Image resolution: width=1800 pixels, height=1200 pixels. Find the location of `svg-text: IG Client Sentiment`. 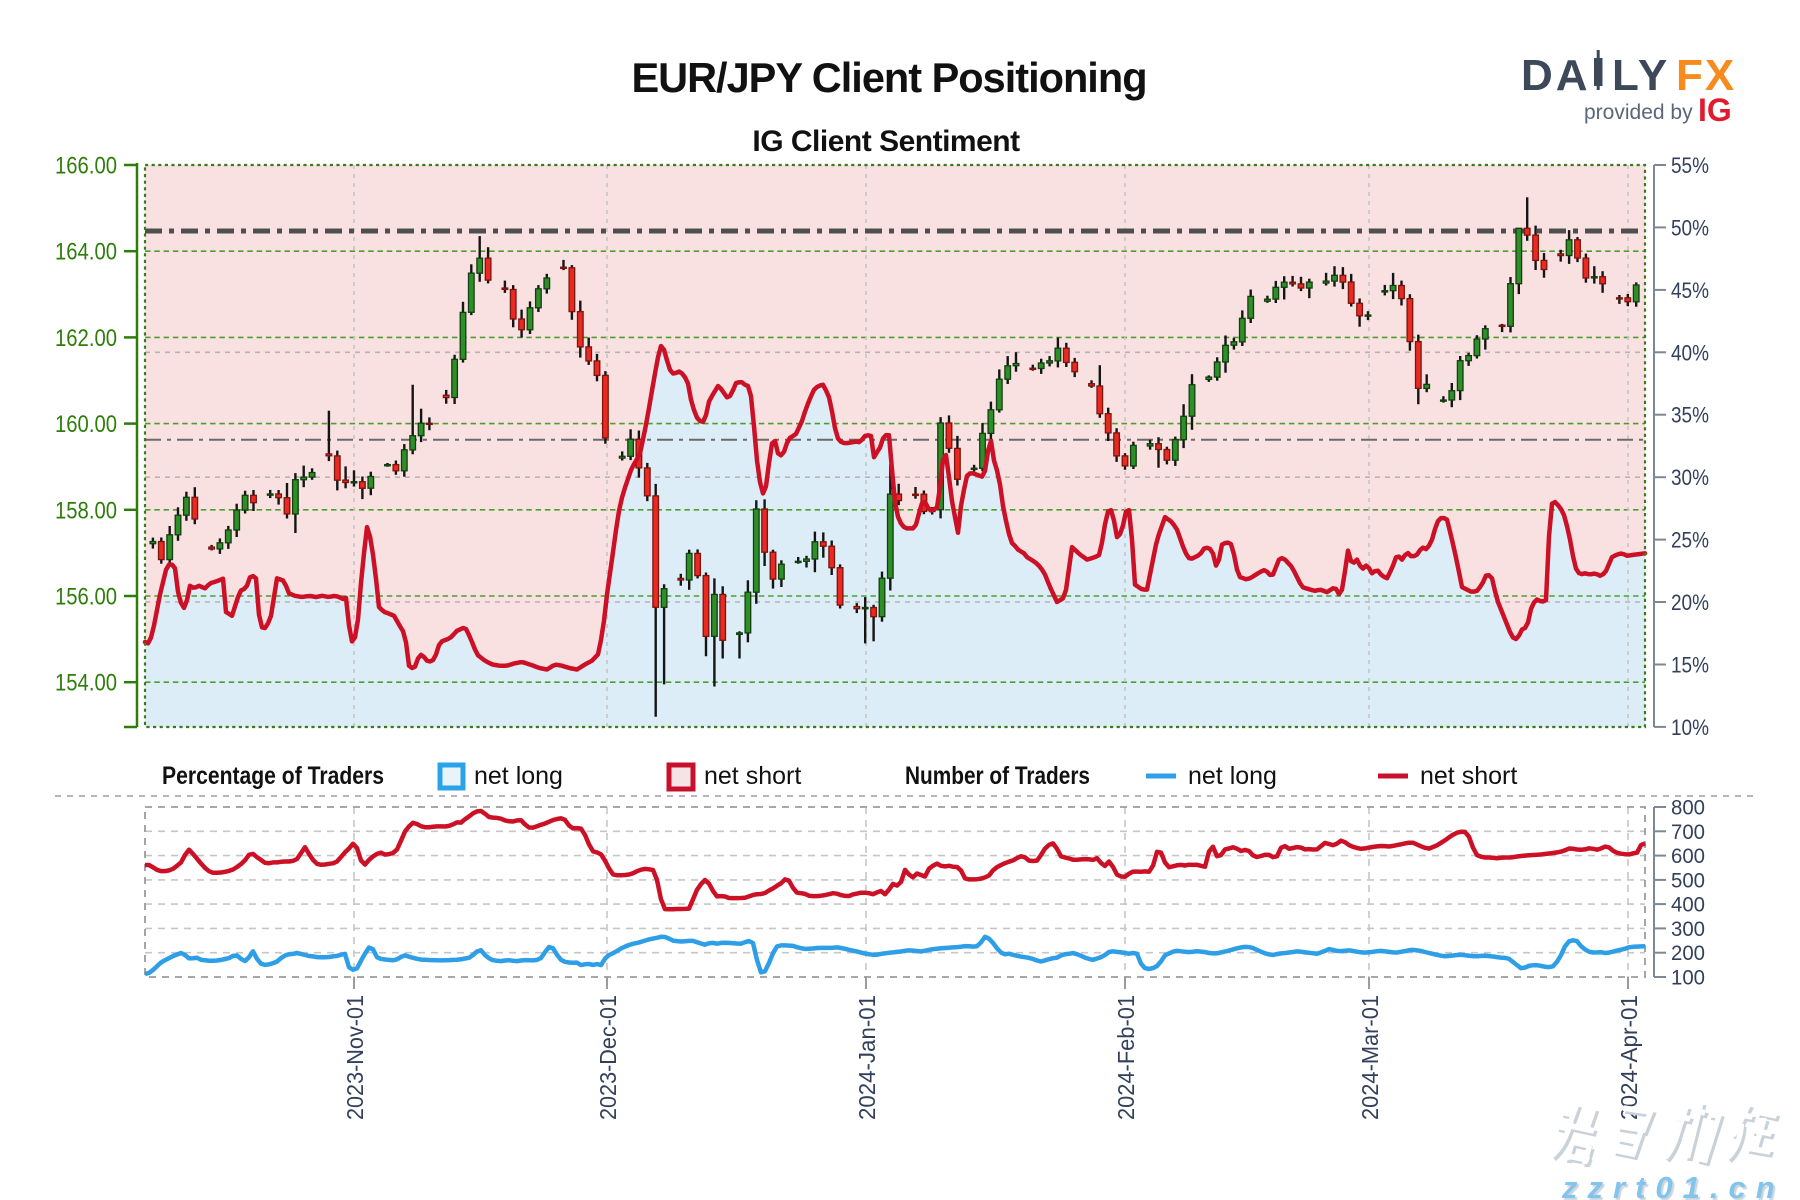

svg-text: IG Client Sentiment is located at coordinates (886, 141).